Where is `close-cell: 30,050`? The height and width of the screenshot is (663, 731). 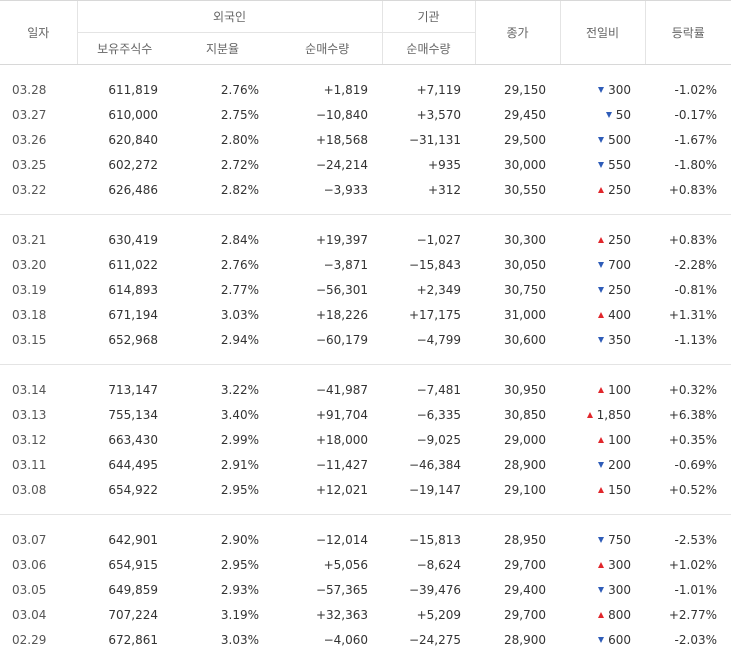 close-cell: 30,050 is located at coordinates (525, 264).